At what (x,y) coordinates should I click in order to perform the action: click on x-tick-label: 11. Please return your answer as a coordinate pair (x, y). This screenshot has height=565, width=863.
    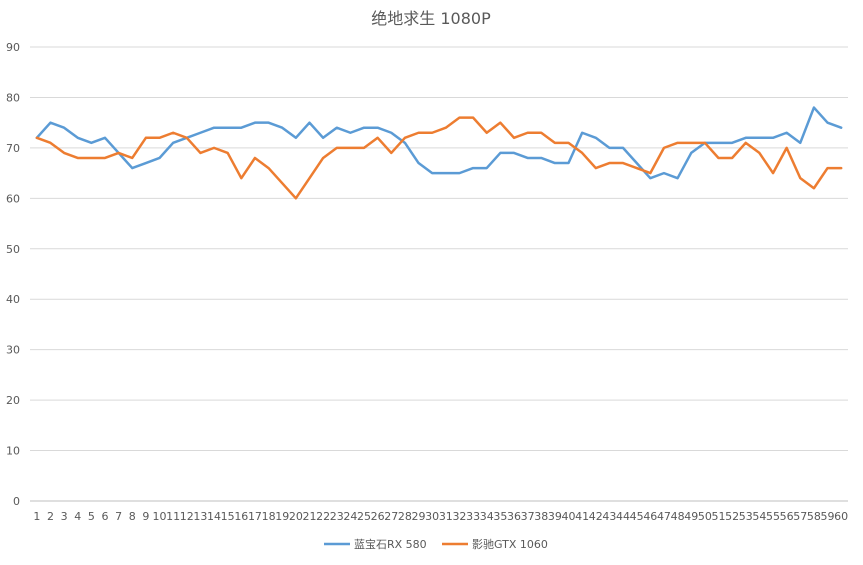
    Looking at the image, I should click on (173, 516).